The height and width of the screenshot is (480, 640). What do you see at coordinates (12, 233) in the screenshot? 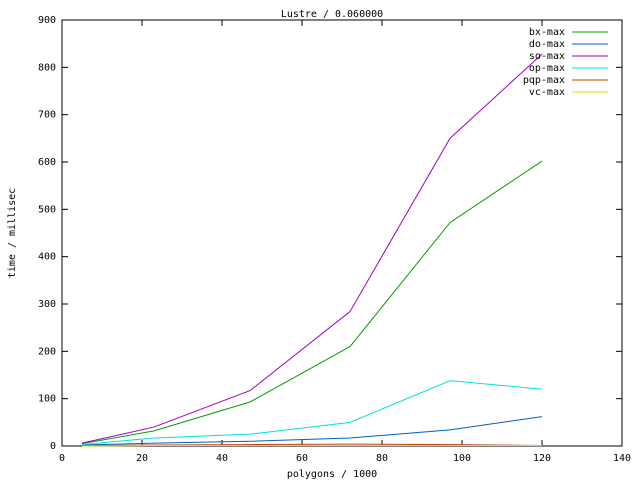
I see `y-axis-label: time / millisec` at bounding box center [12, 233].